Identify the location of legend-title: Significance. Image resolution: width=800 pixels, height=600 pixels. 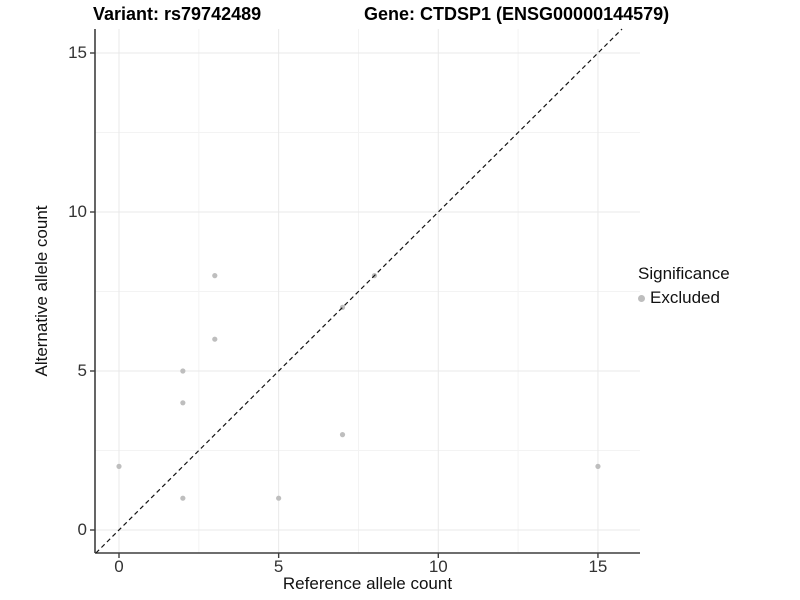
(684, 273).